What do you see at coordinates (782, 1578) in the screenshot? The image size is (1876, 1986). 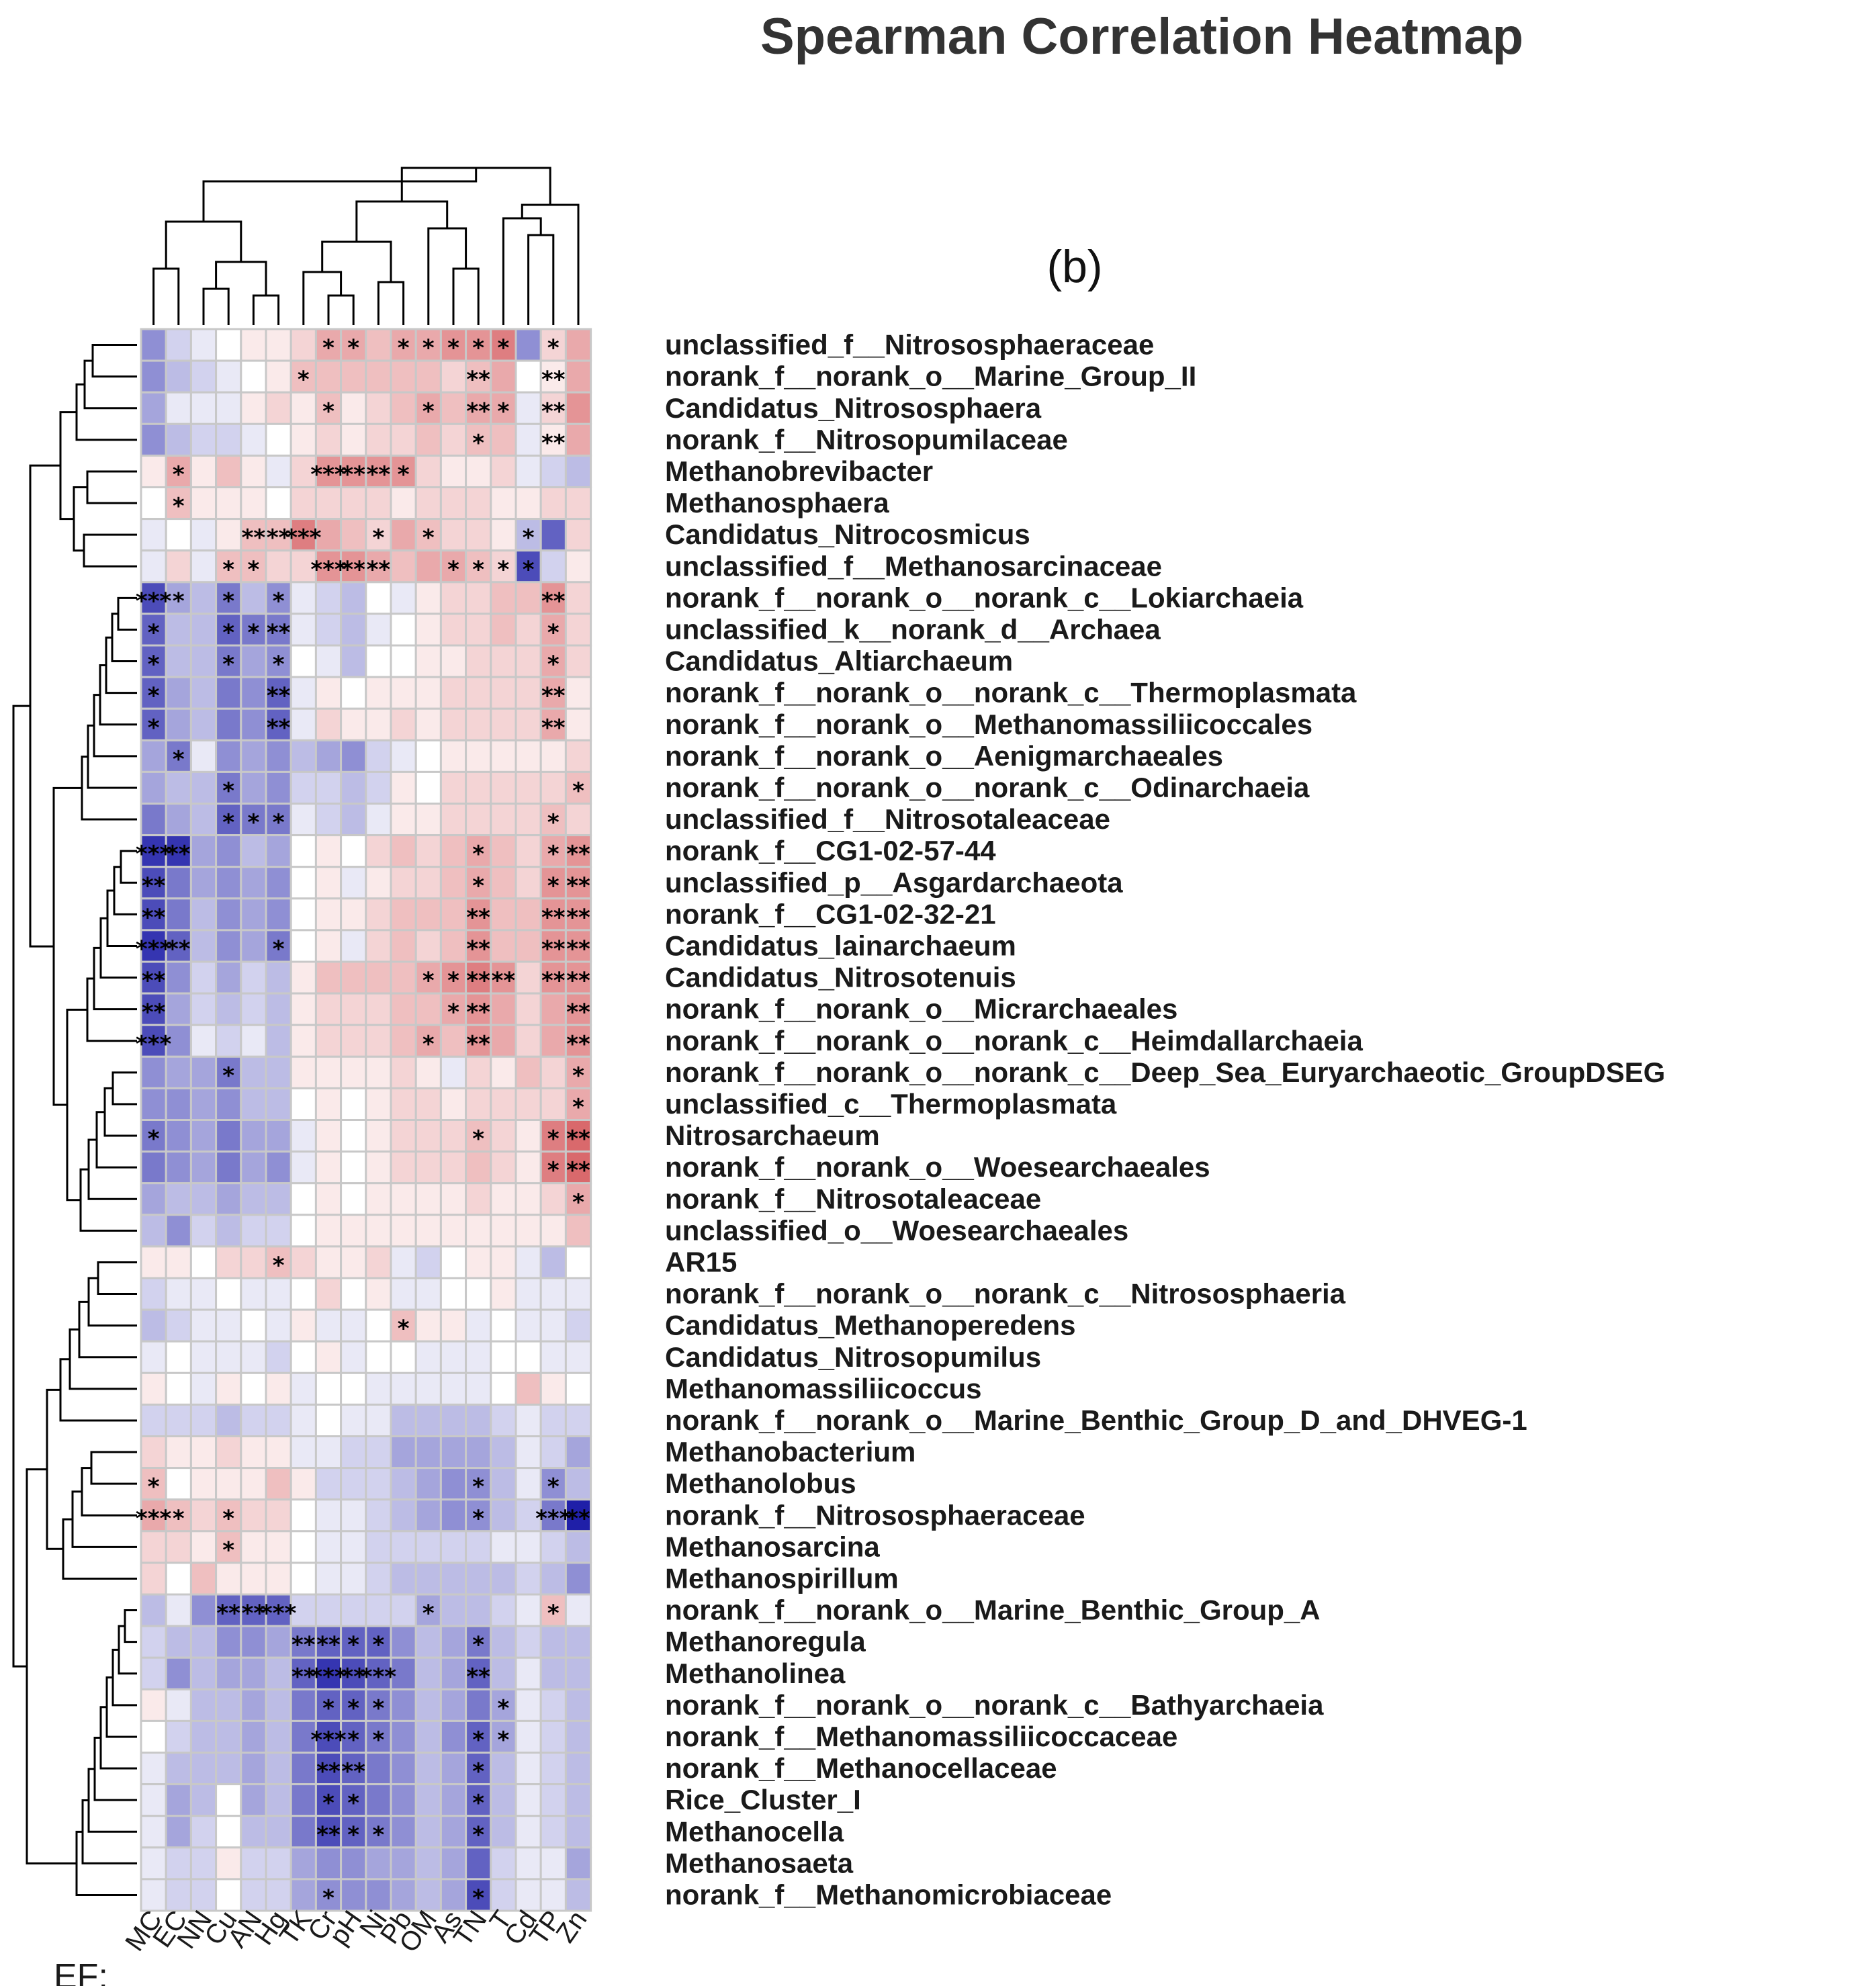 I see `row-label: Methanospirillum` at bounding box center [782, 1578].